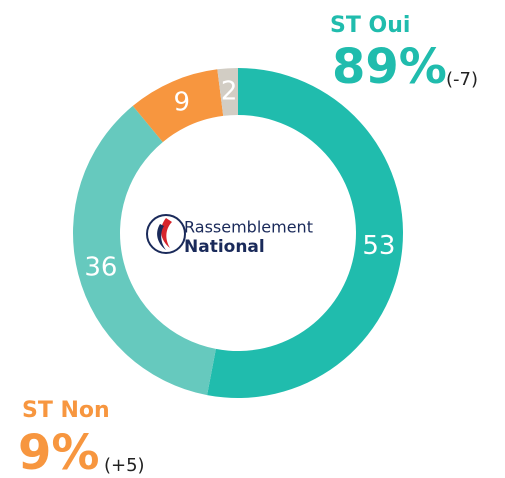  Describe the element at coordinates (378, 246) in the screenshot. I see `data-label: 53` at that location.